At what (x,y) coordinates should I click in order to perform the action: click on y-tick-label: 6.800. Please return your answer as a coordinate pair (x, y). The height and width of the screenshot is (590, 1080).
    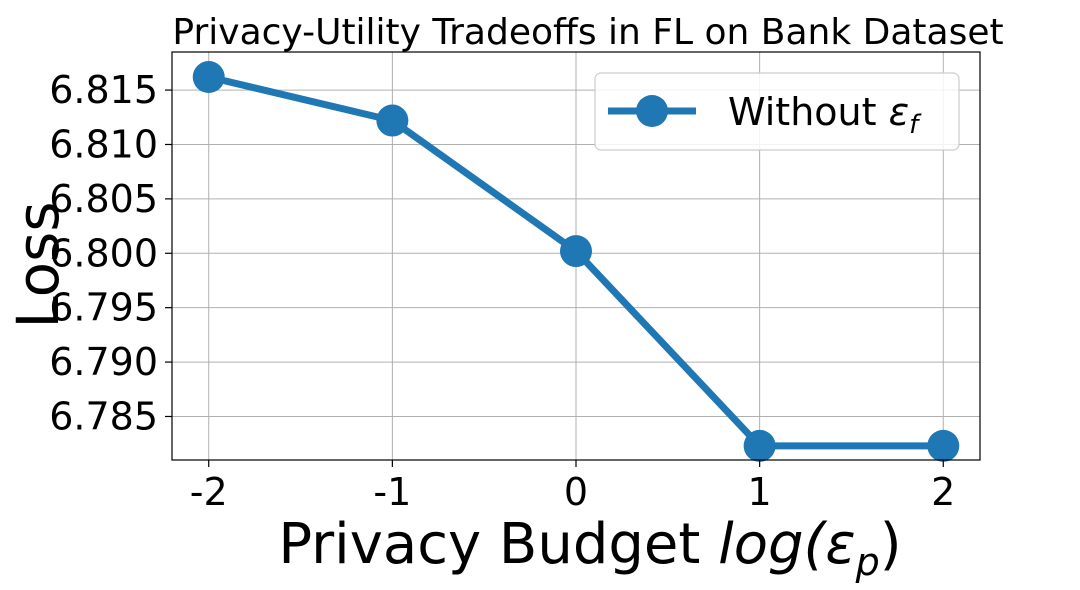
    Looking at the image, I should click on (103, 253).